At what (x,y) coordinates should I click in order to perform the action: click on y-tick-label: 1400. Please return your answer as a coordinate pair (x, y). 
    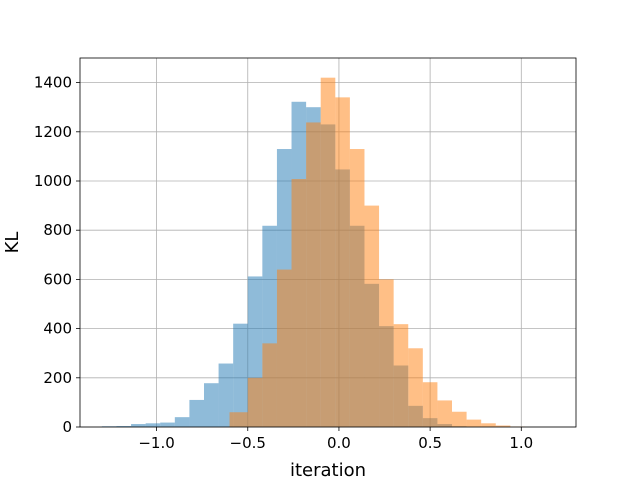
    Looking at the image, I should click on (53, 83).